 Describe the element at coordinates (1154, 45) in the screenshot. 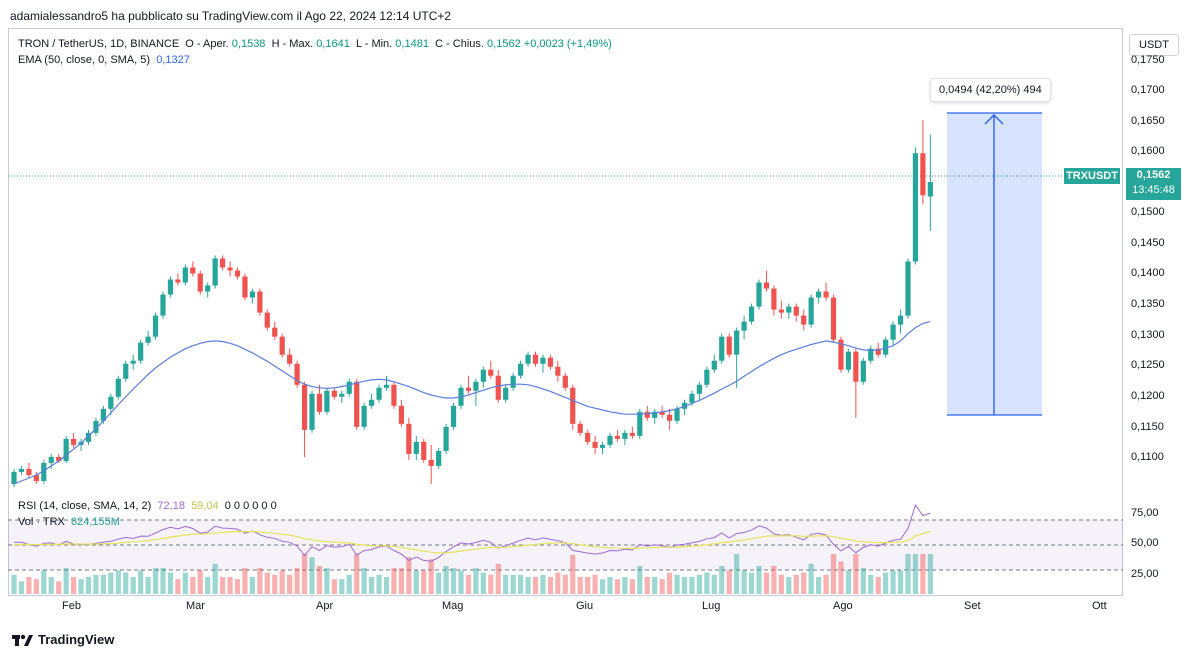

I see `currency-button: USDT` at that location.